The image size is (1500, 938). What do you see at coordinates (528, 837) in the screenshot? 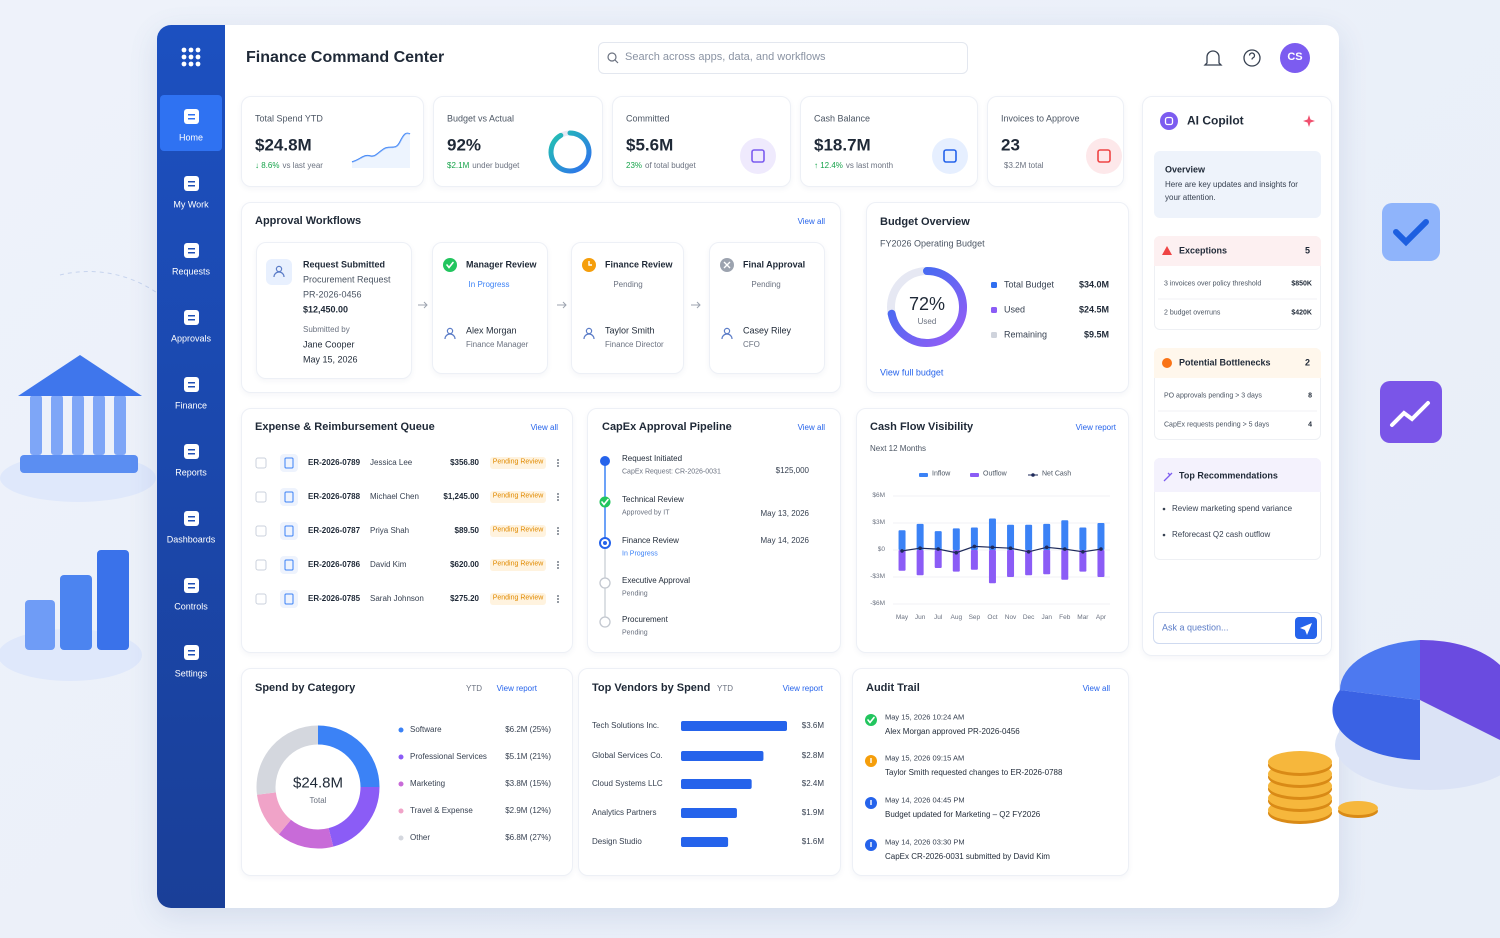
I see `value-label: $6.8M (27%)` at bounding box center [528, 837].